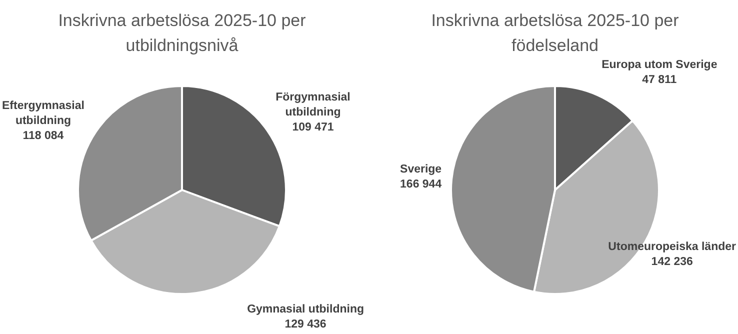  I want to click on slice-label: Sverige, so click(421, 170).